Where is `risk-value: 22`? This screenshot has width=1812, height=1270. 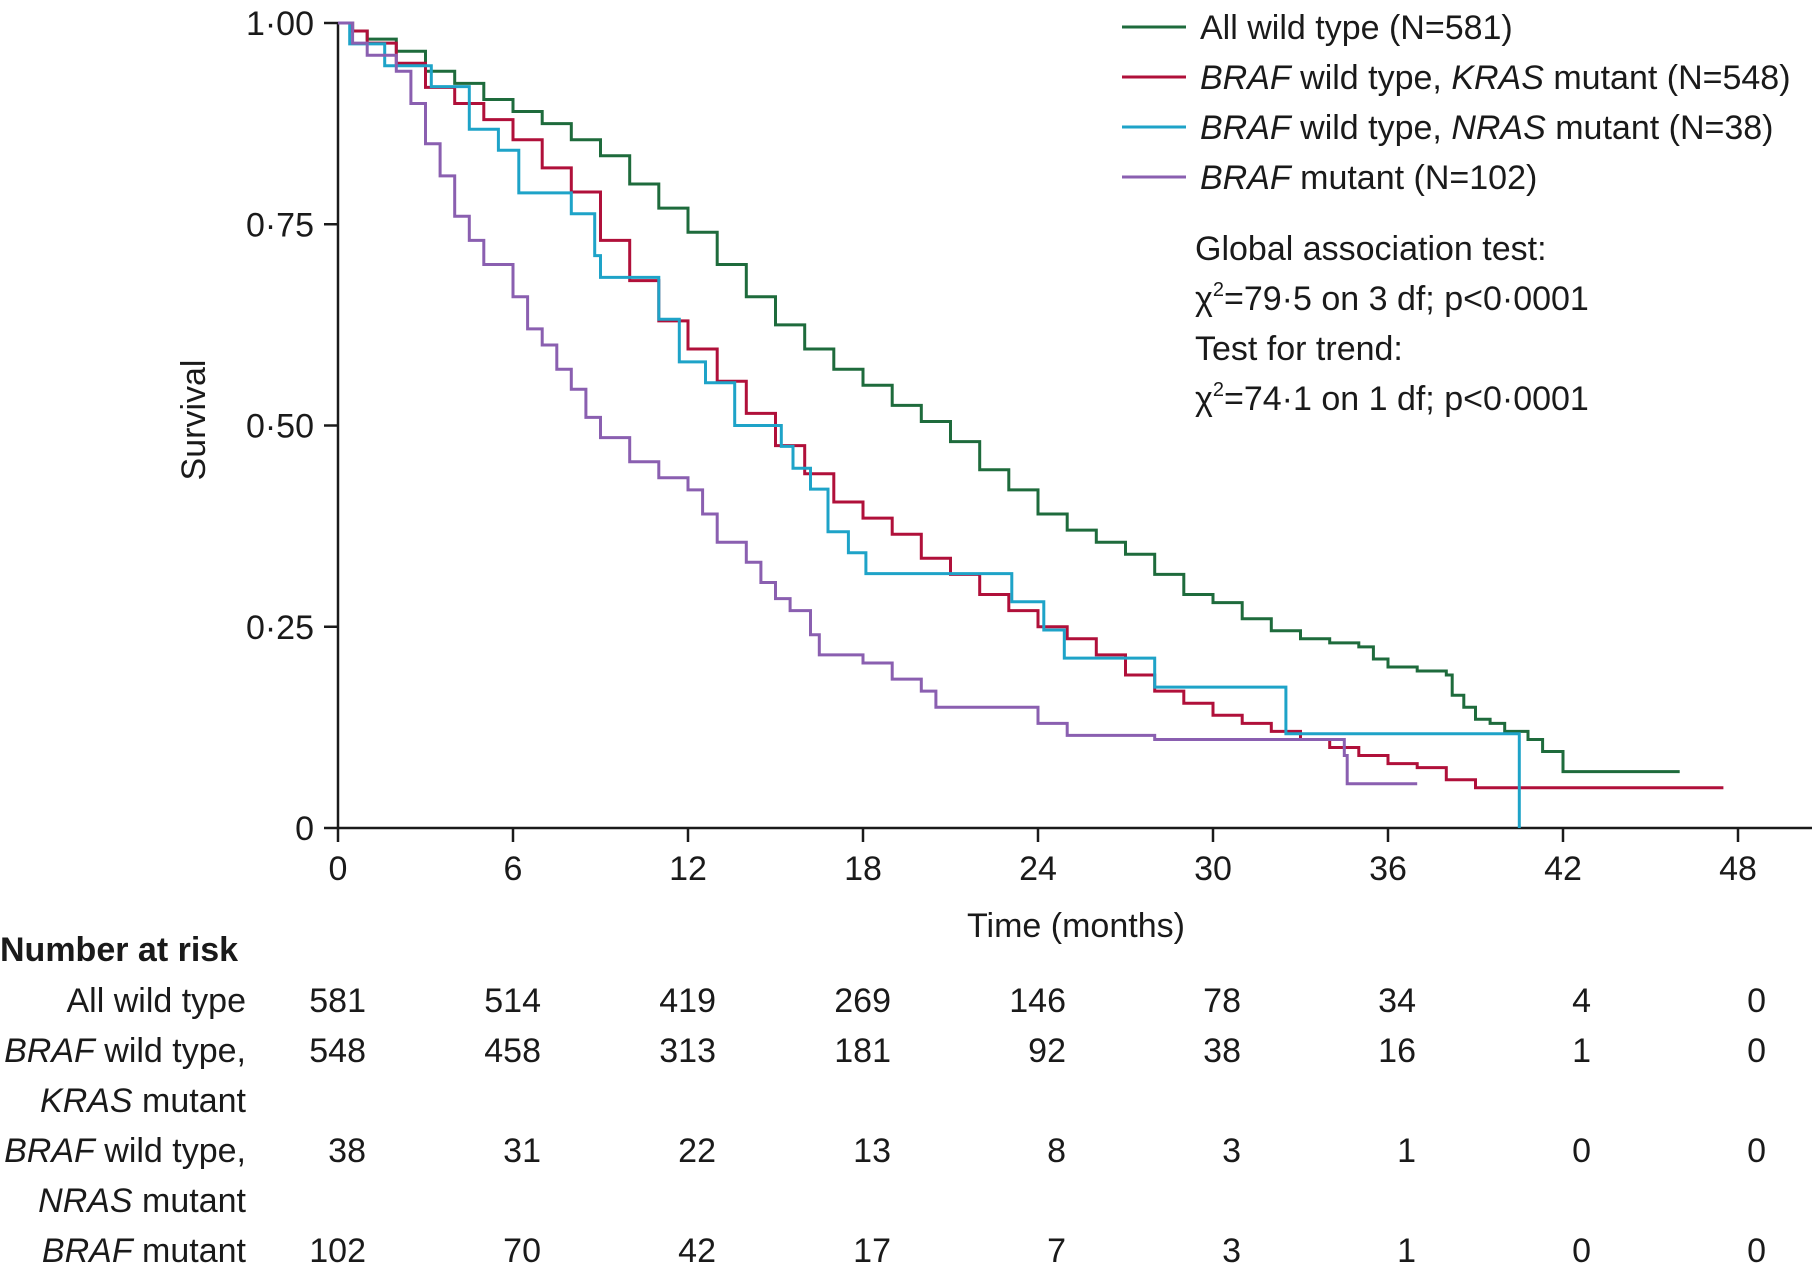
risk-value: 22 is located at coordinates (697, 1151).